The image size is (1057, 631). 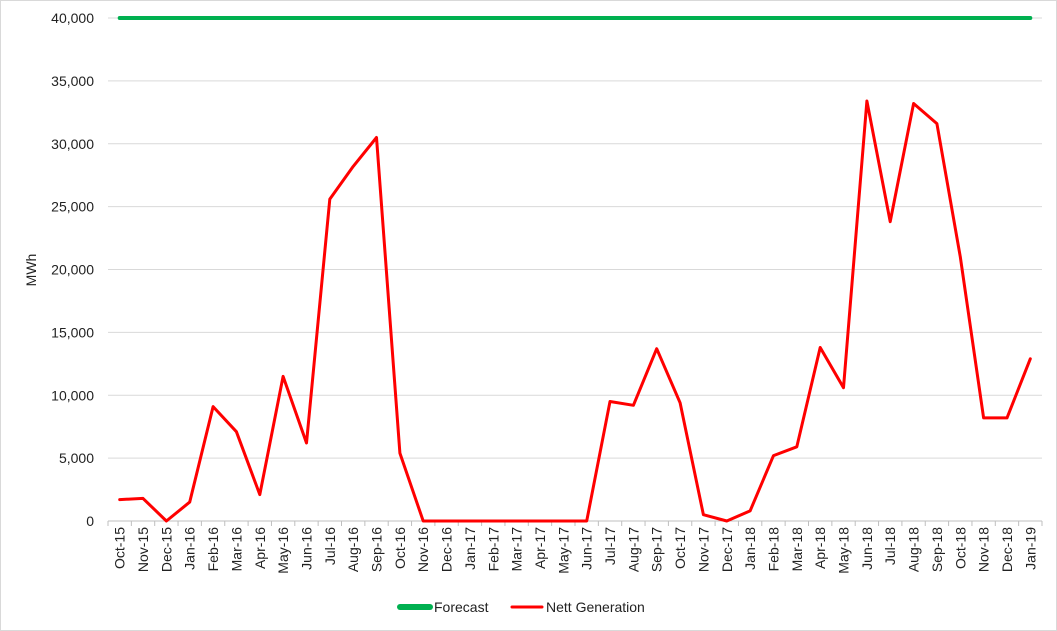 What do you see at coordinates (727, 549) in the screenshot?
I see `x-tick-label: Dec-17` at bounding box center [727, 549].